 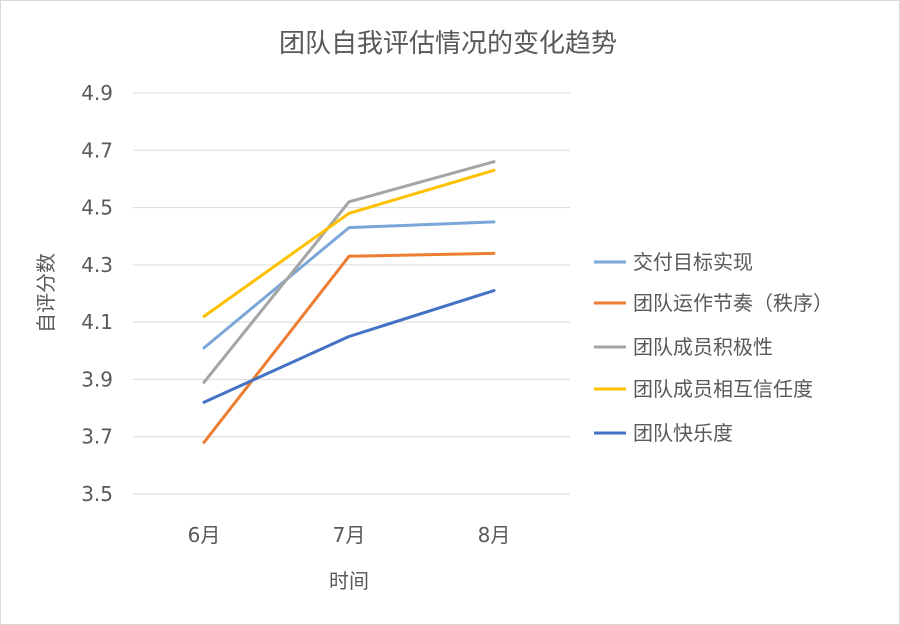 I want to click on x-tick-label: 6月, so click(x=204, y=535).